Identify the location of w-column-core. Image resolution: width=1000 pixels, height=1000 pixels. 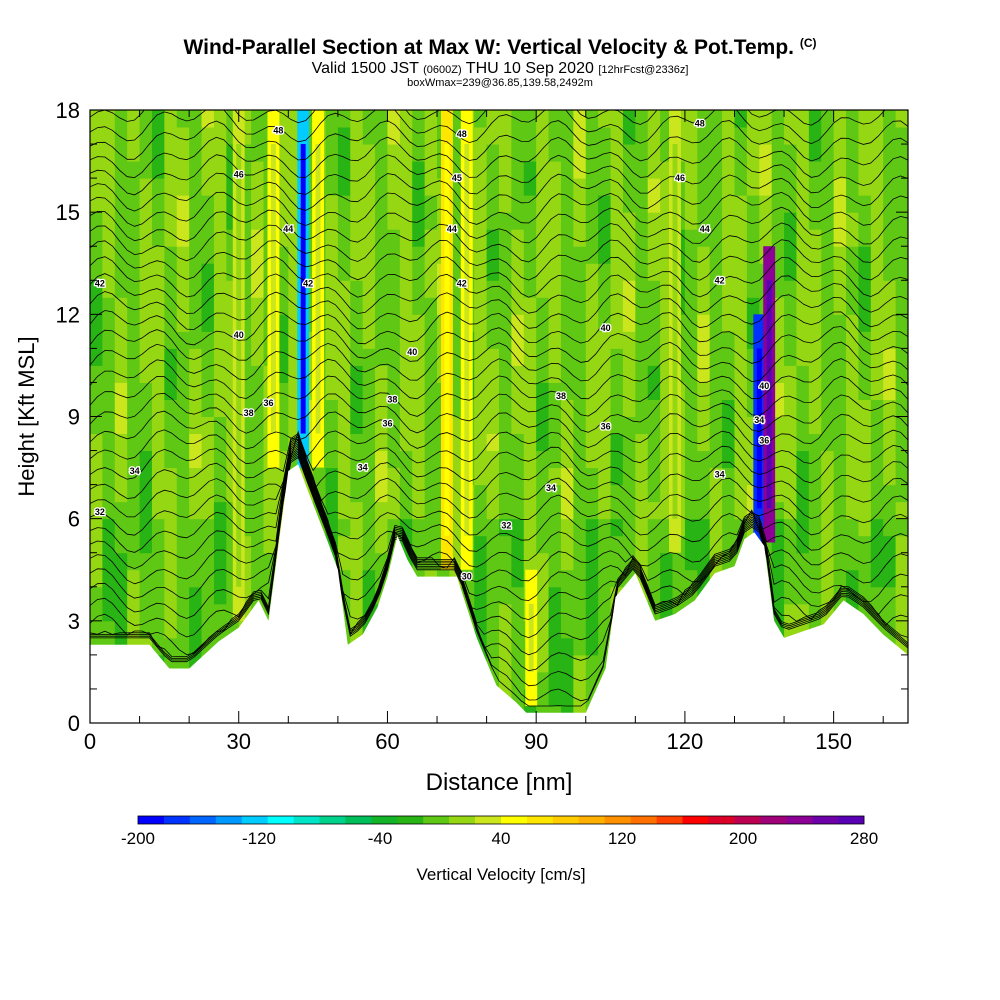
(239, 365).